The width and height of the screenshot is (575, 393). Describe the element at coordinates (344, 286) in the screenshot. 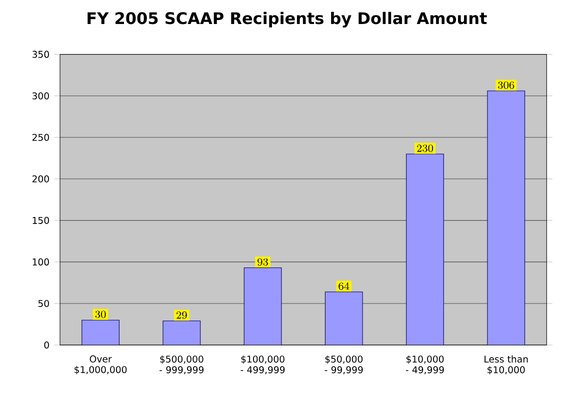

I see `data-label: 64` at that location.